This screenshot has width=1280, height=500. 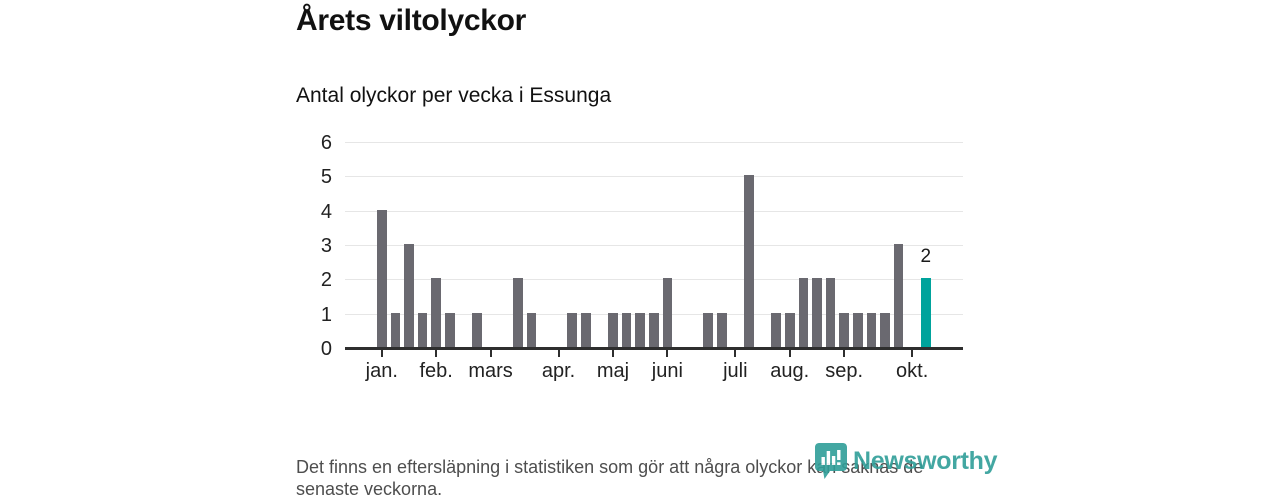 I want to click on x-axis-label-mars: mars, so click(x=490, y=371).